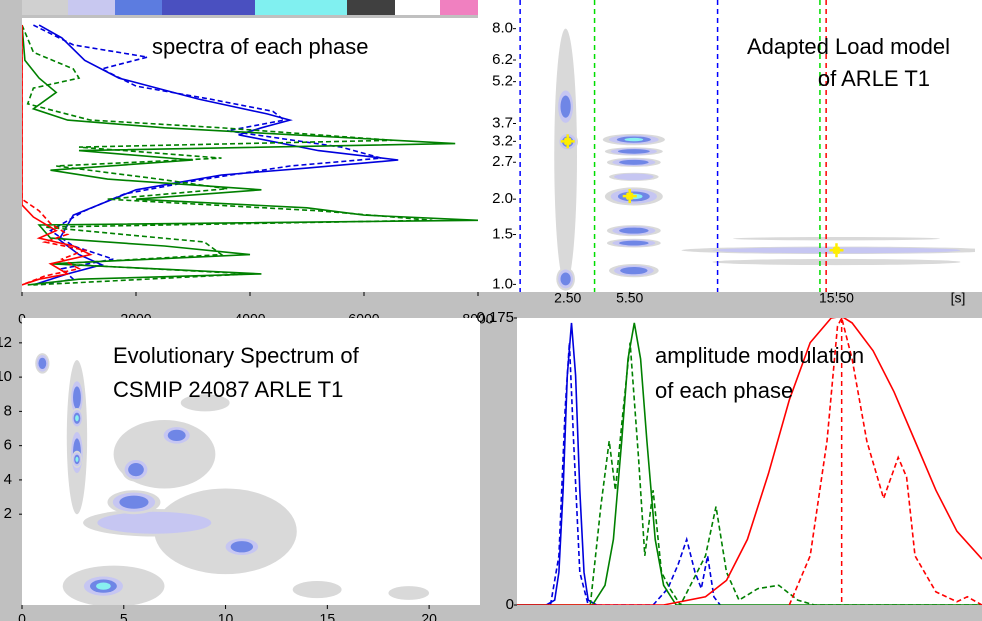 This screenshot has height=621, width=982. I want to click on chart-title: Adapted Load model, so click(848, 46).